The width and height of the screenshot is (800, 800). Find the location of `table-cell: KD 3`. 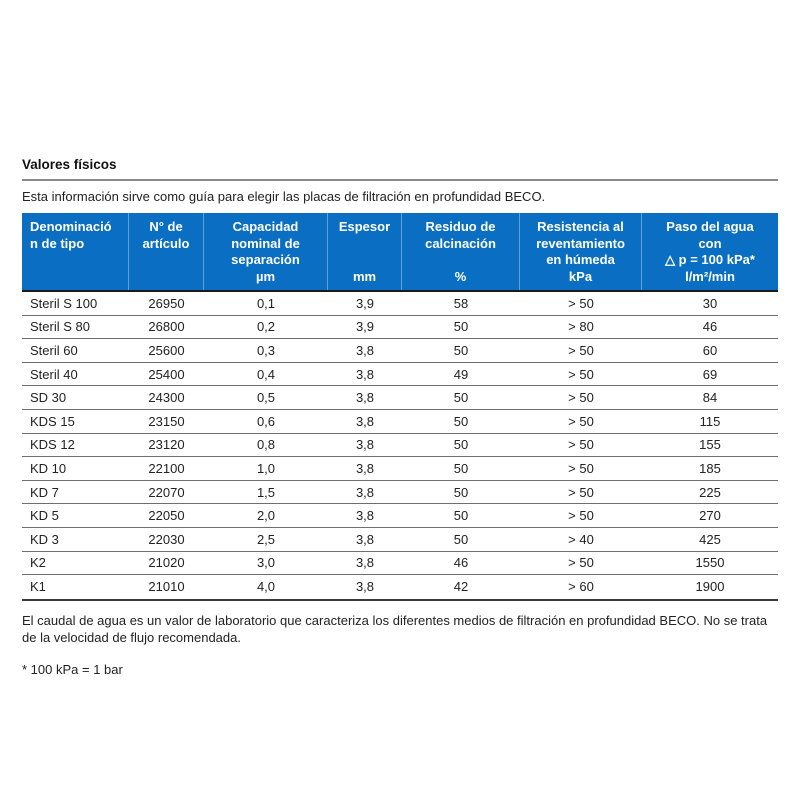

table-cell: KD 3 is located at coordinates (44, 539).